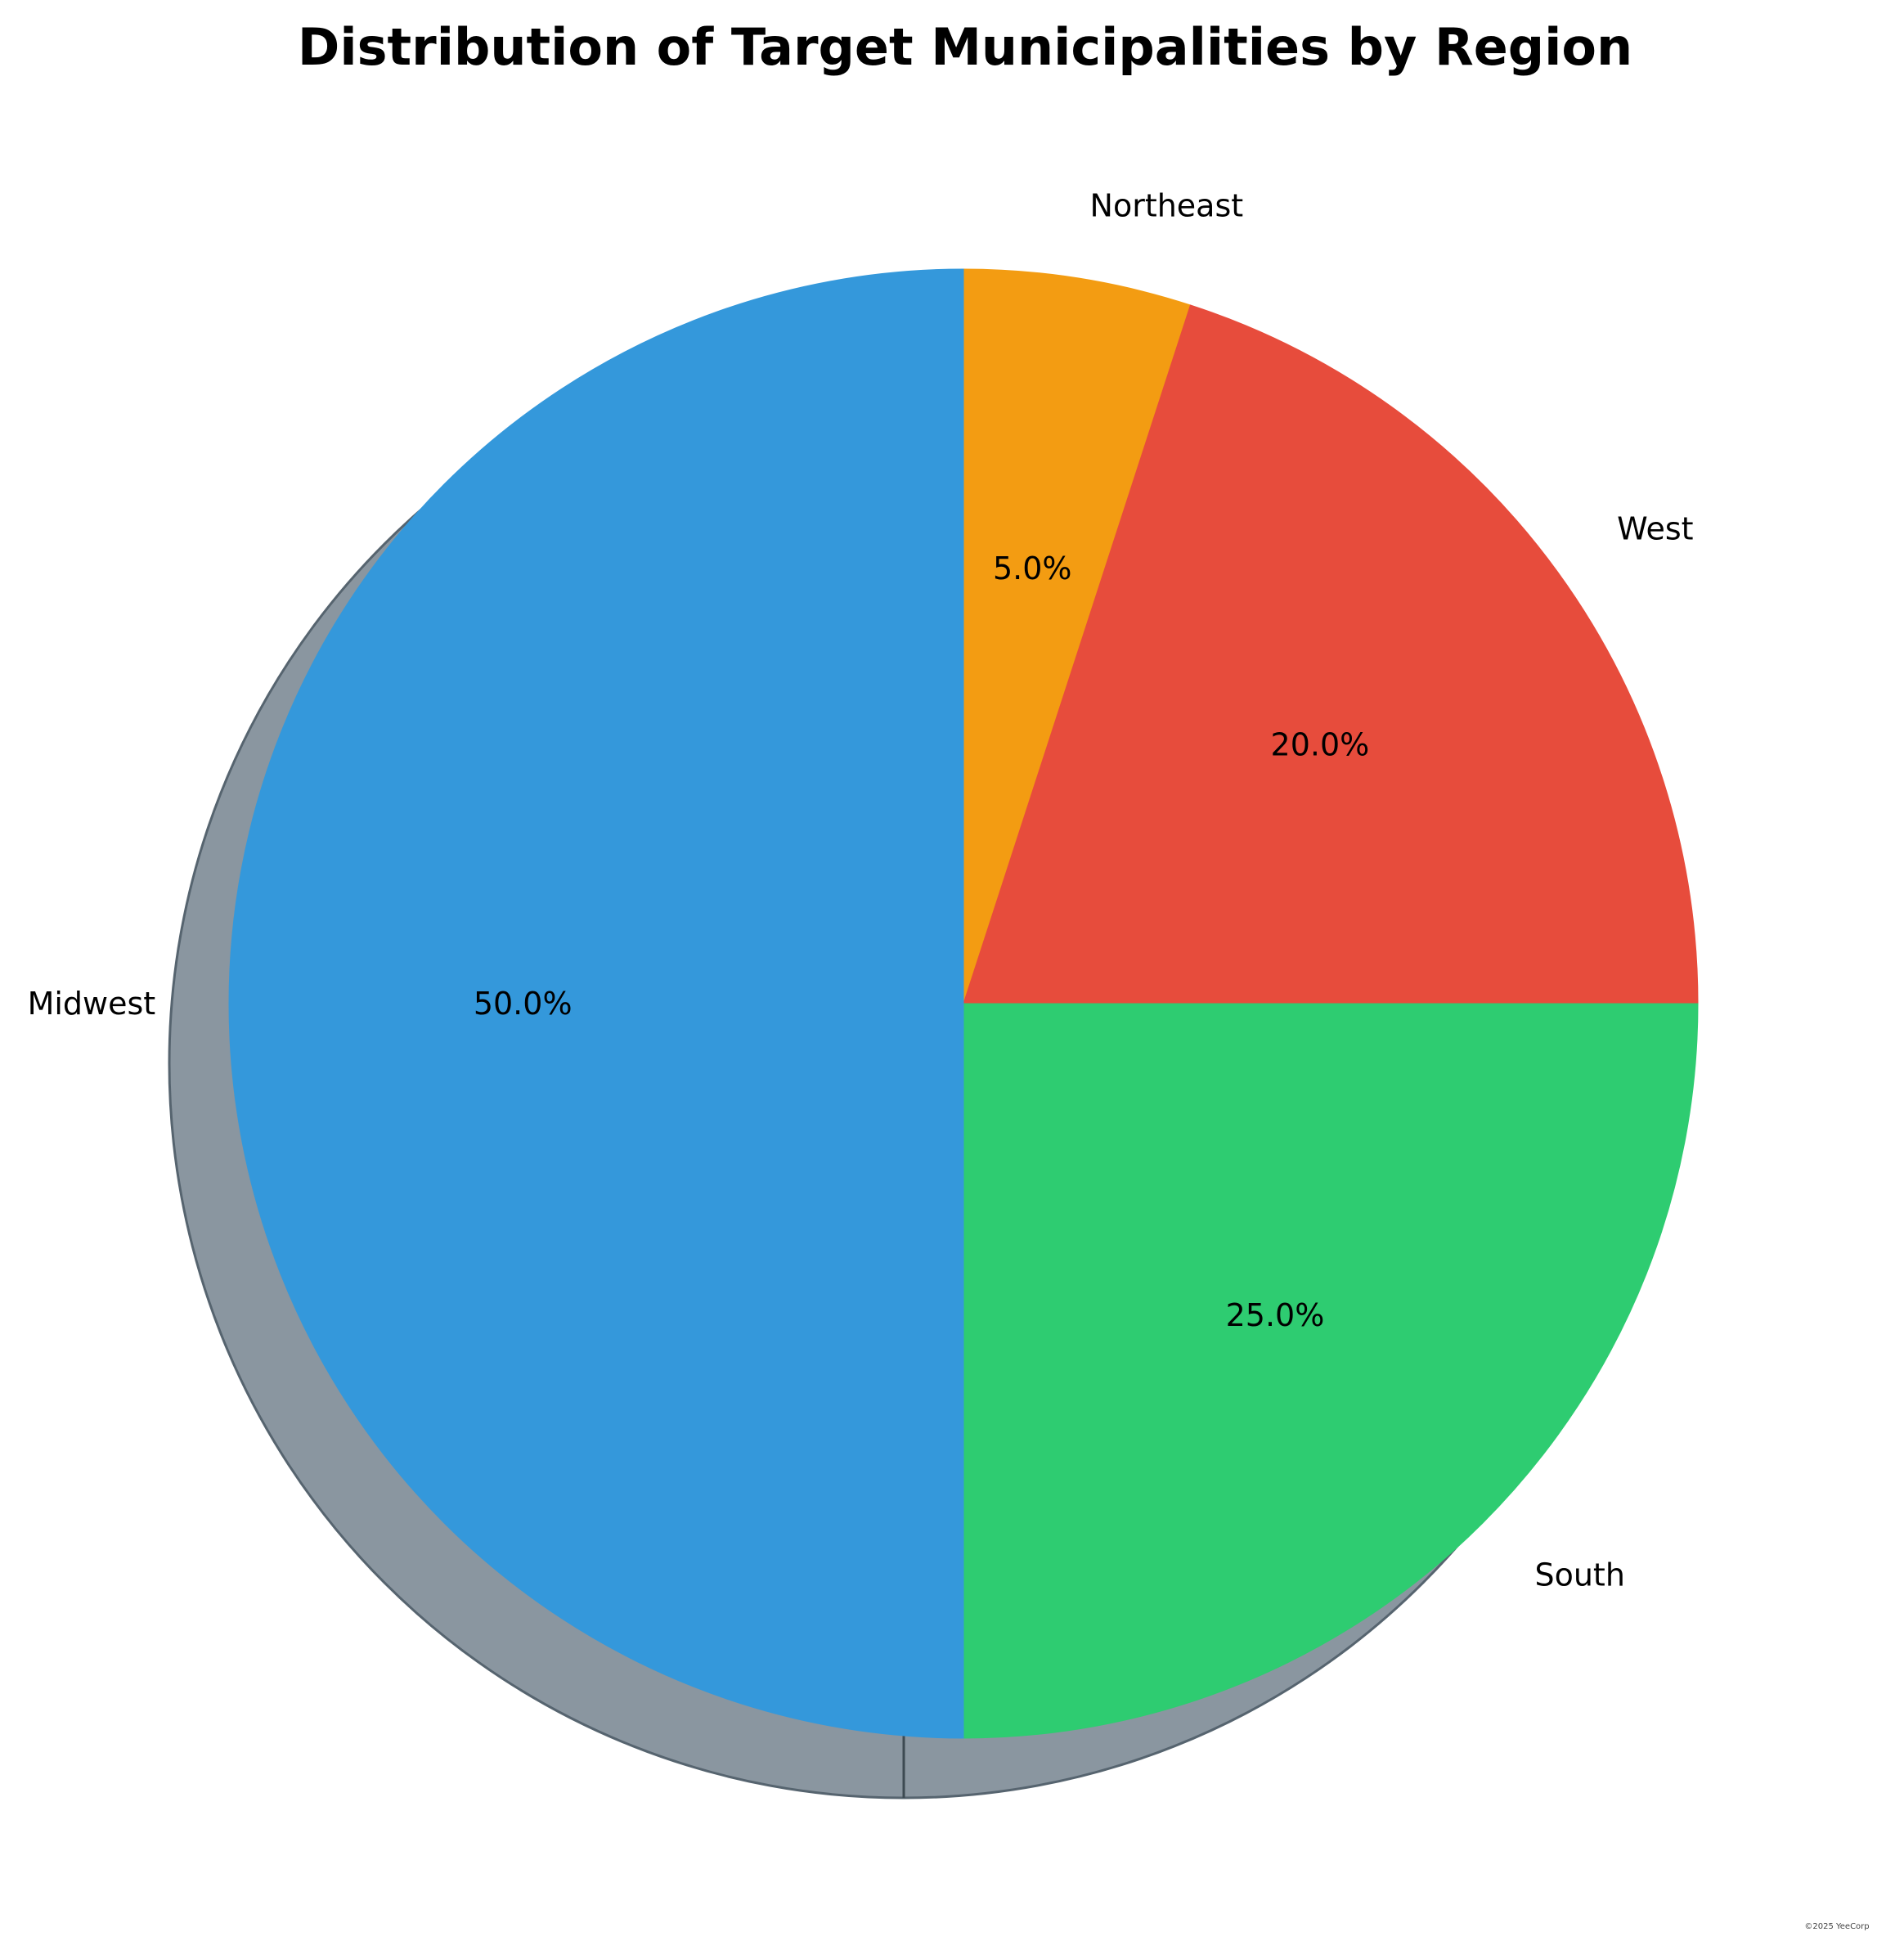 Image resolution: width=1904 pixels, height=1941 pixels. Describe the element at coordinates (1167, 205) in the screenshot. I see `category-label-northeast: Northeast` at that location.